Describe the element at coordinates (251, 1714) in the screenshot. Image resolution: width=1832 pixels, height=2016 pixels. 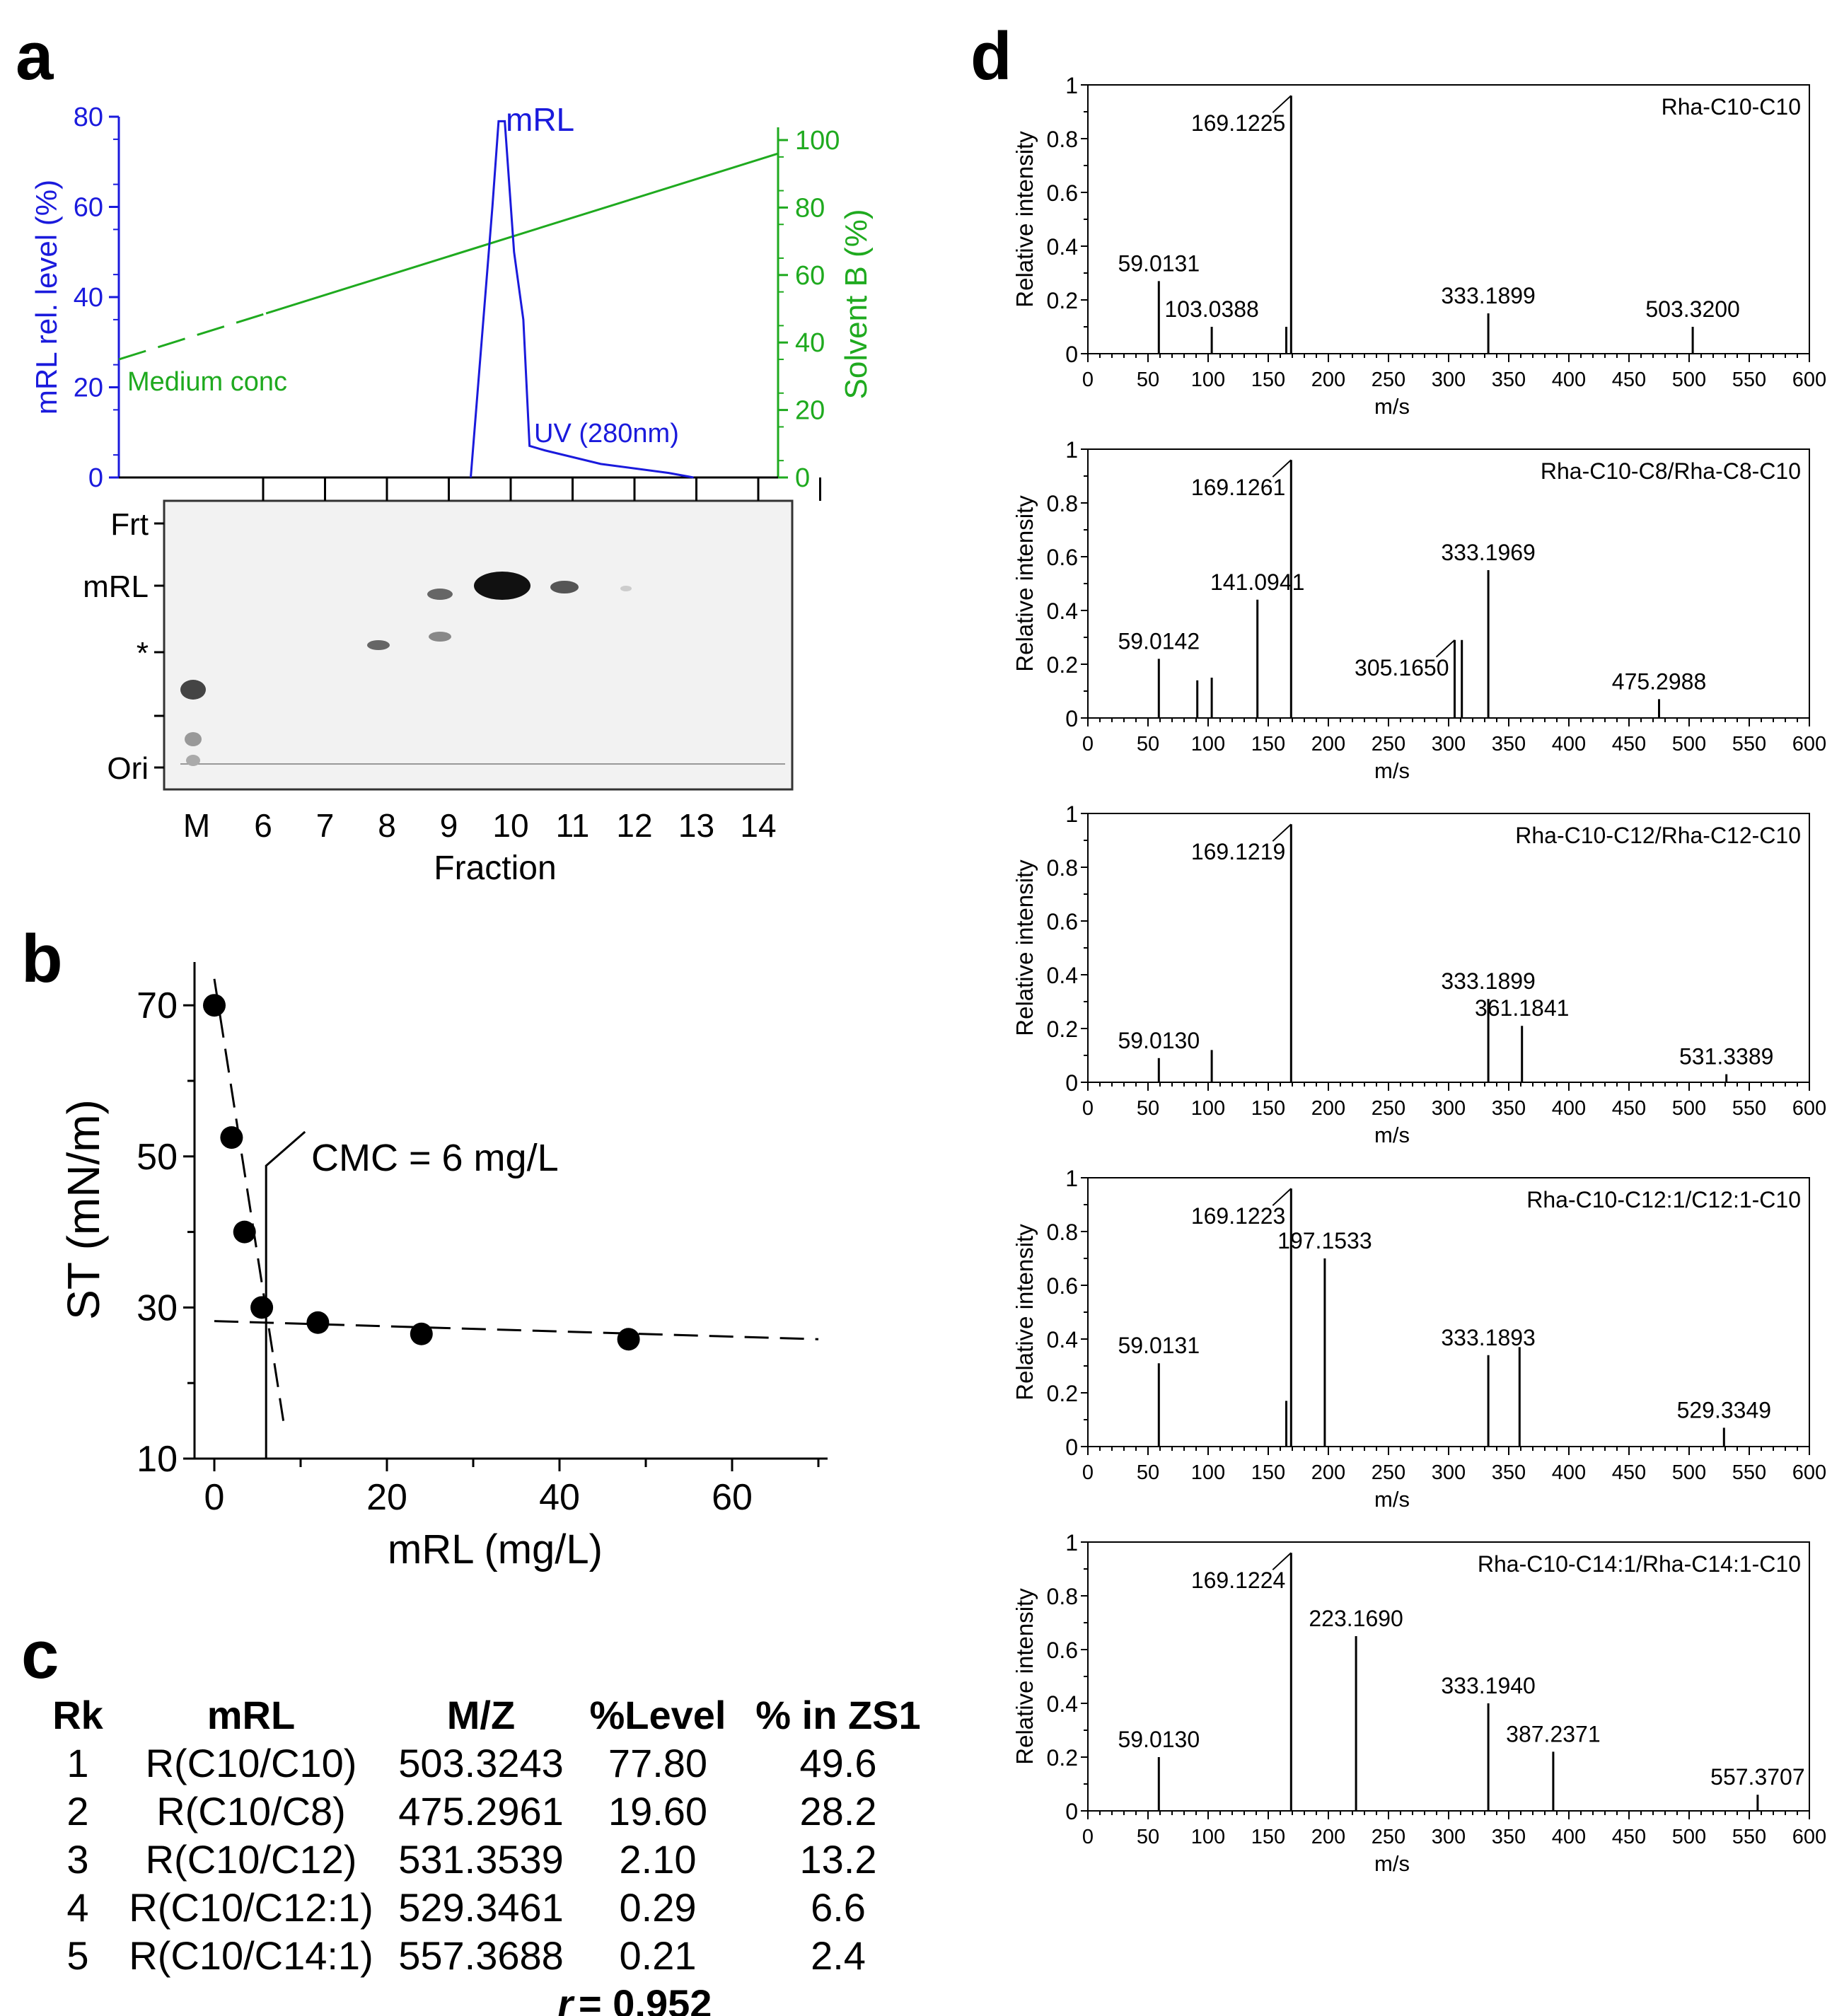
I see `header-mrl: mRL` at that location.